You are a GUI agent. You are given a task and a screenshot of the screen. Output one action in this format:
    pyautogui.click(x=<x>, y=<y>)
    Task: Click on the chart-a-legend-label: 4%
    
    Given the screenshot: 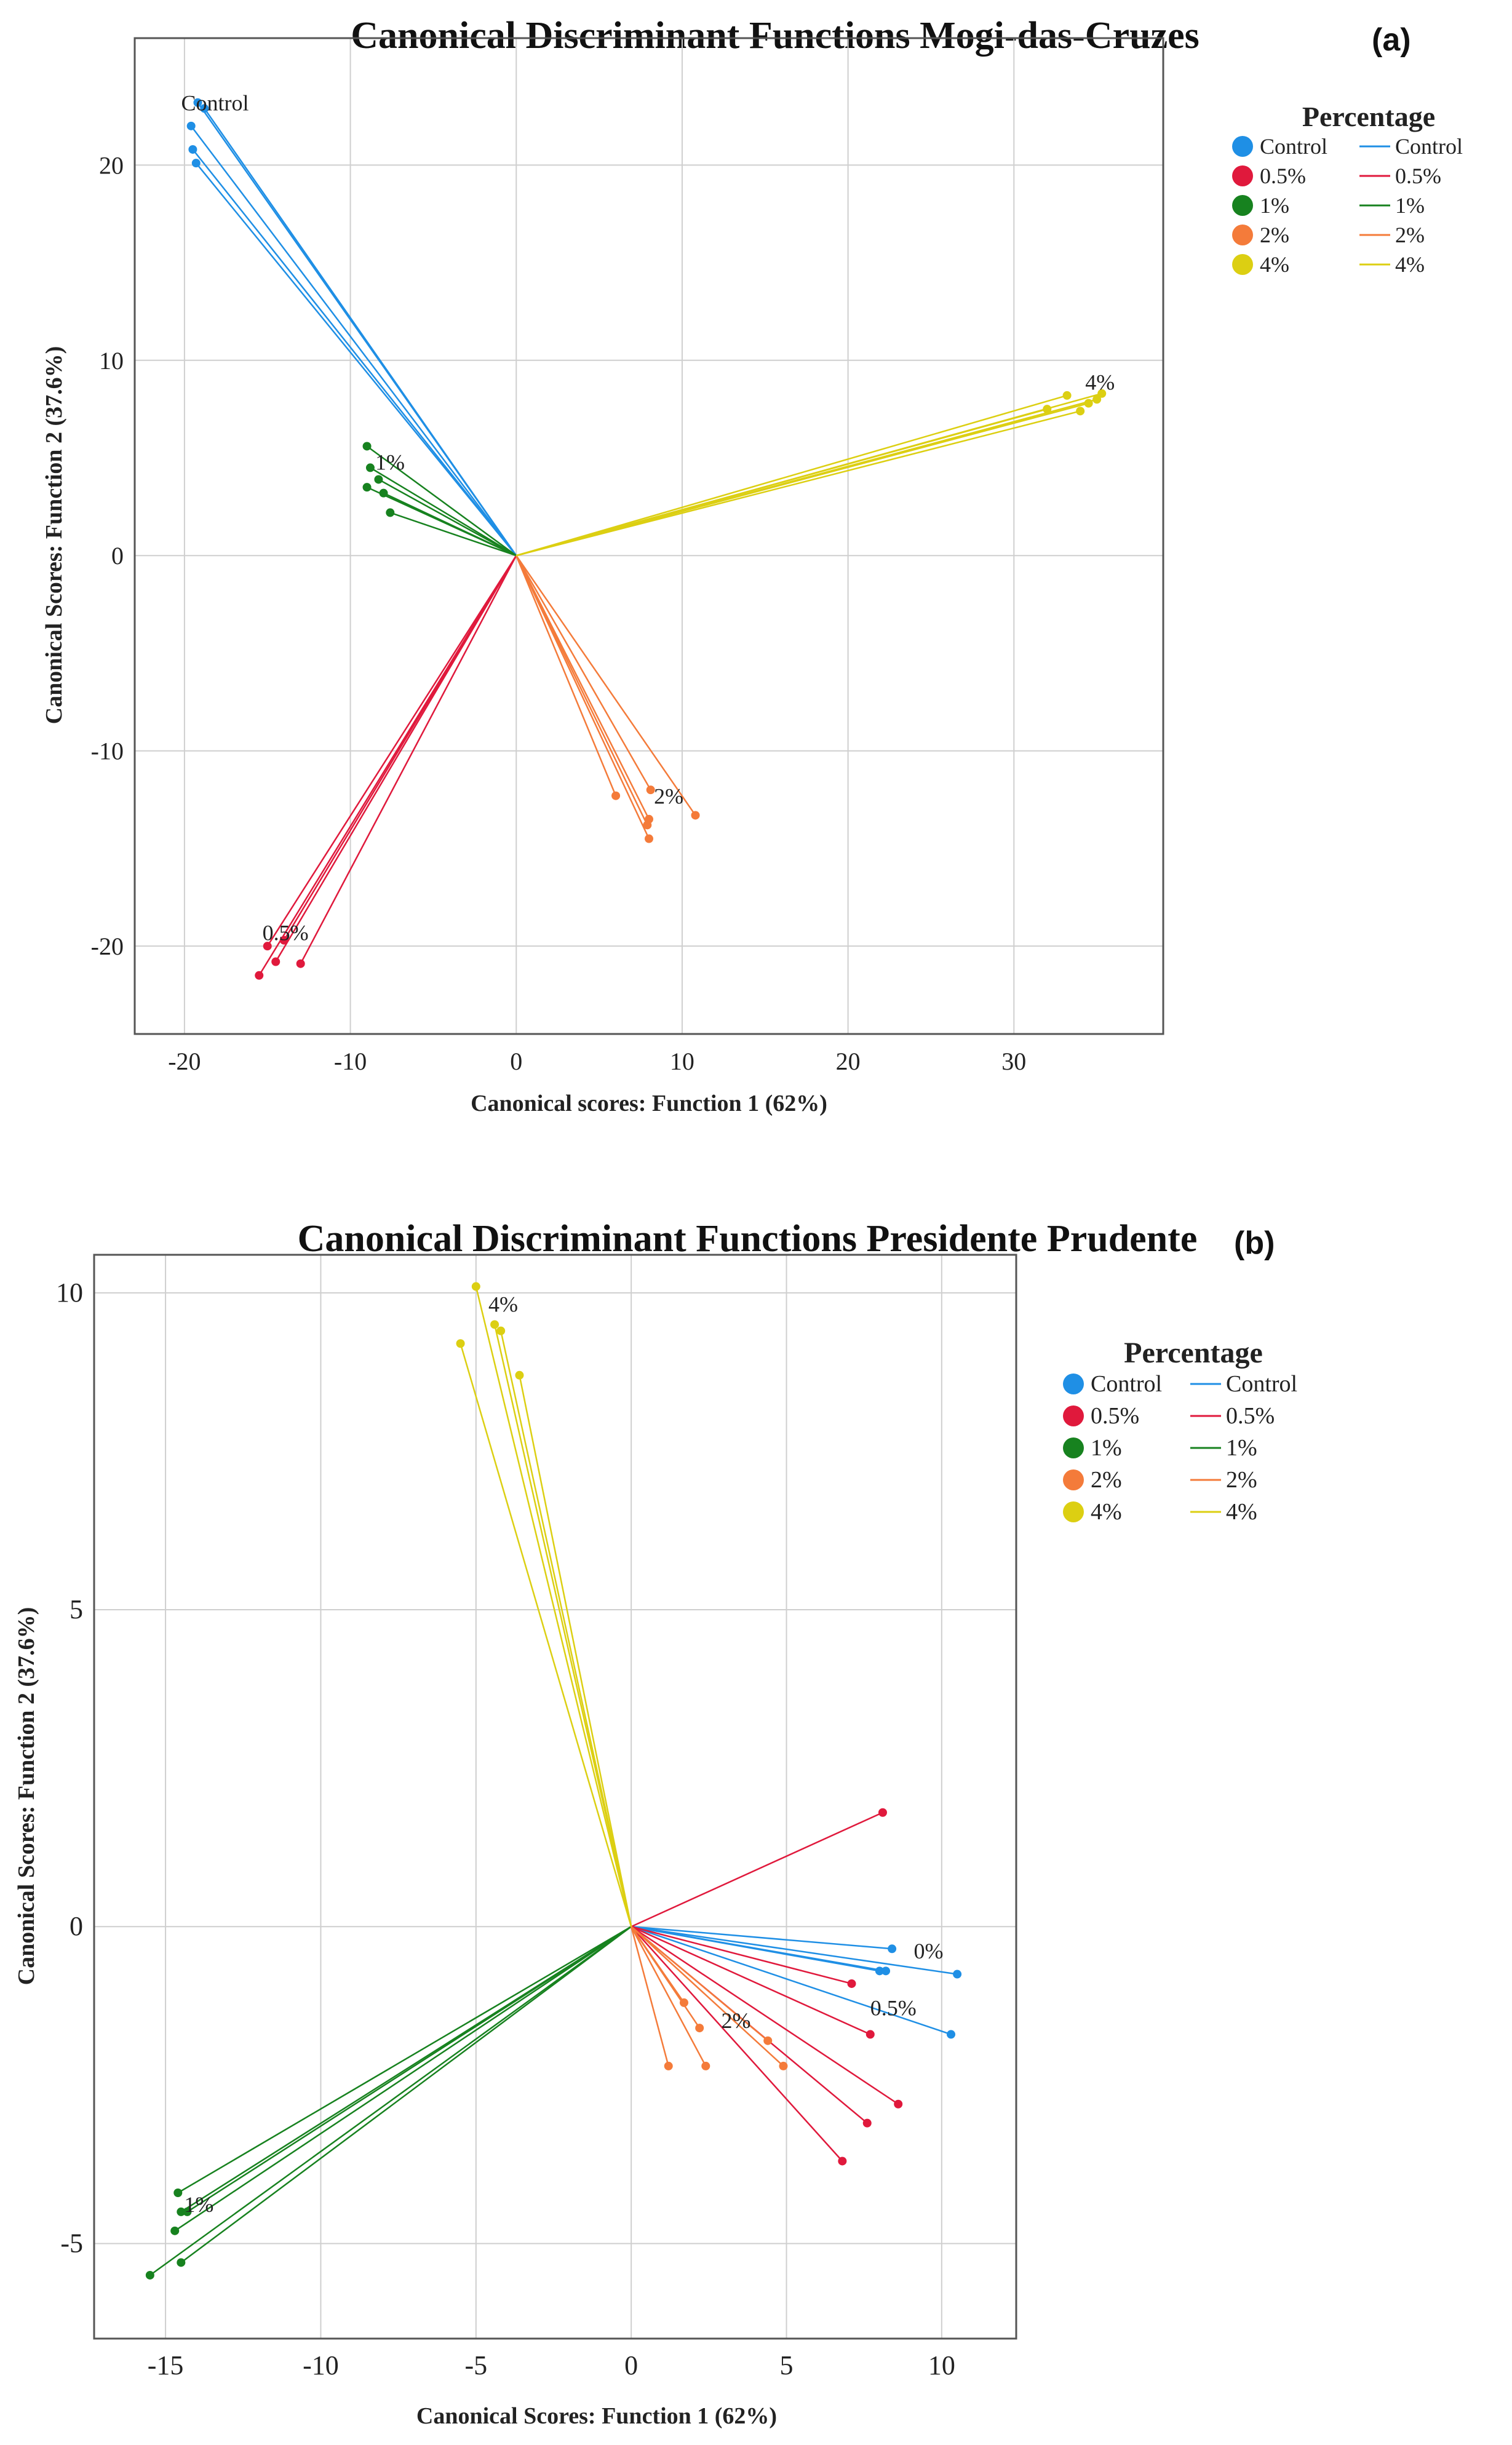 What is the action you would take?
    pyautogui.click(x=1274, y=264)
    